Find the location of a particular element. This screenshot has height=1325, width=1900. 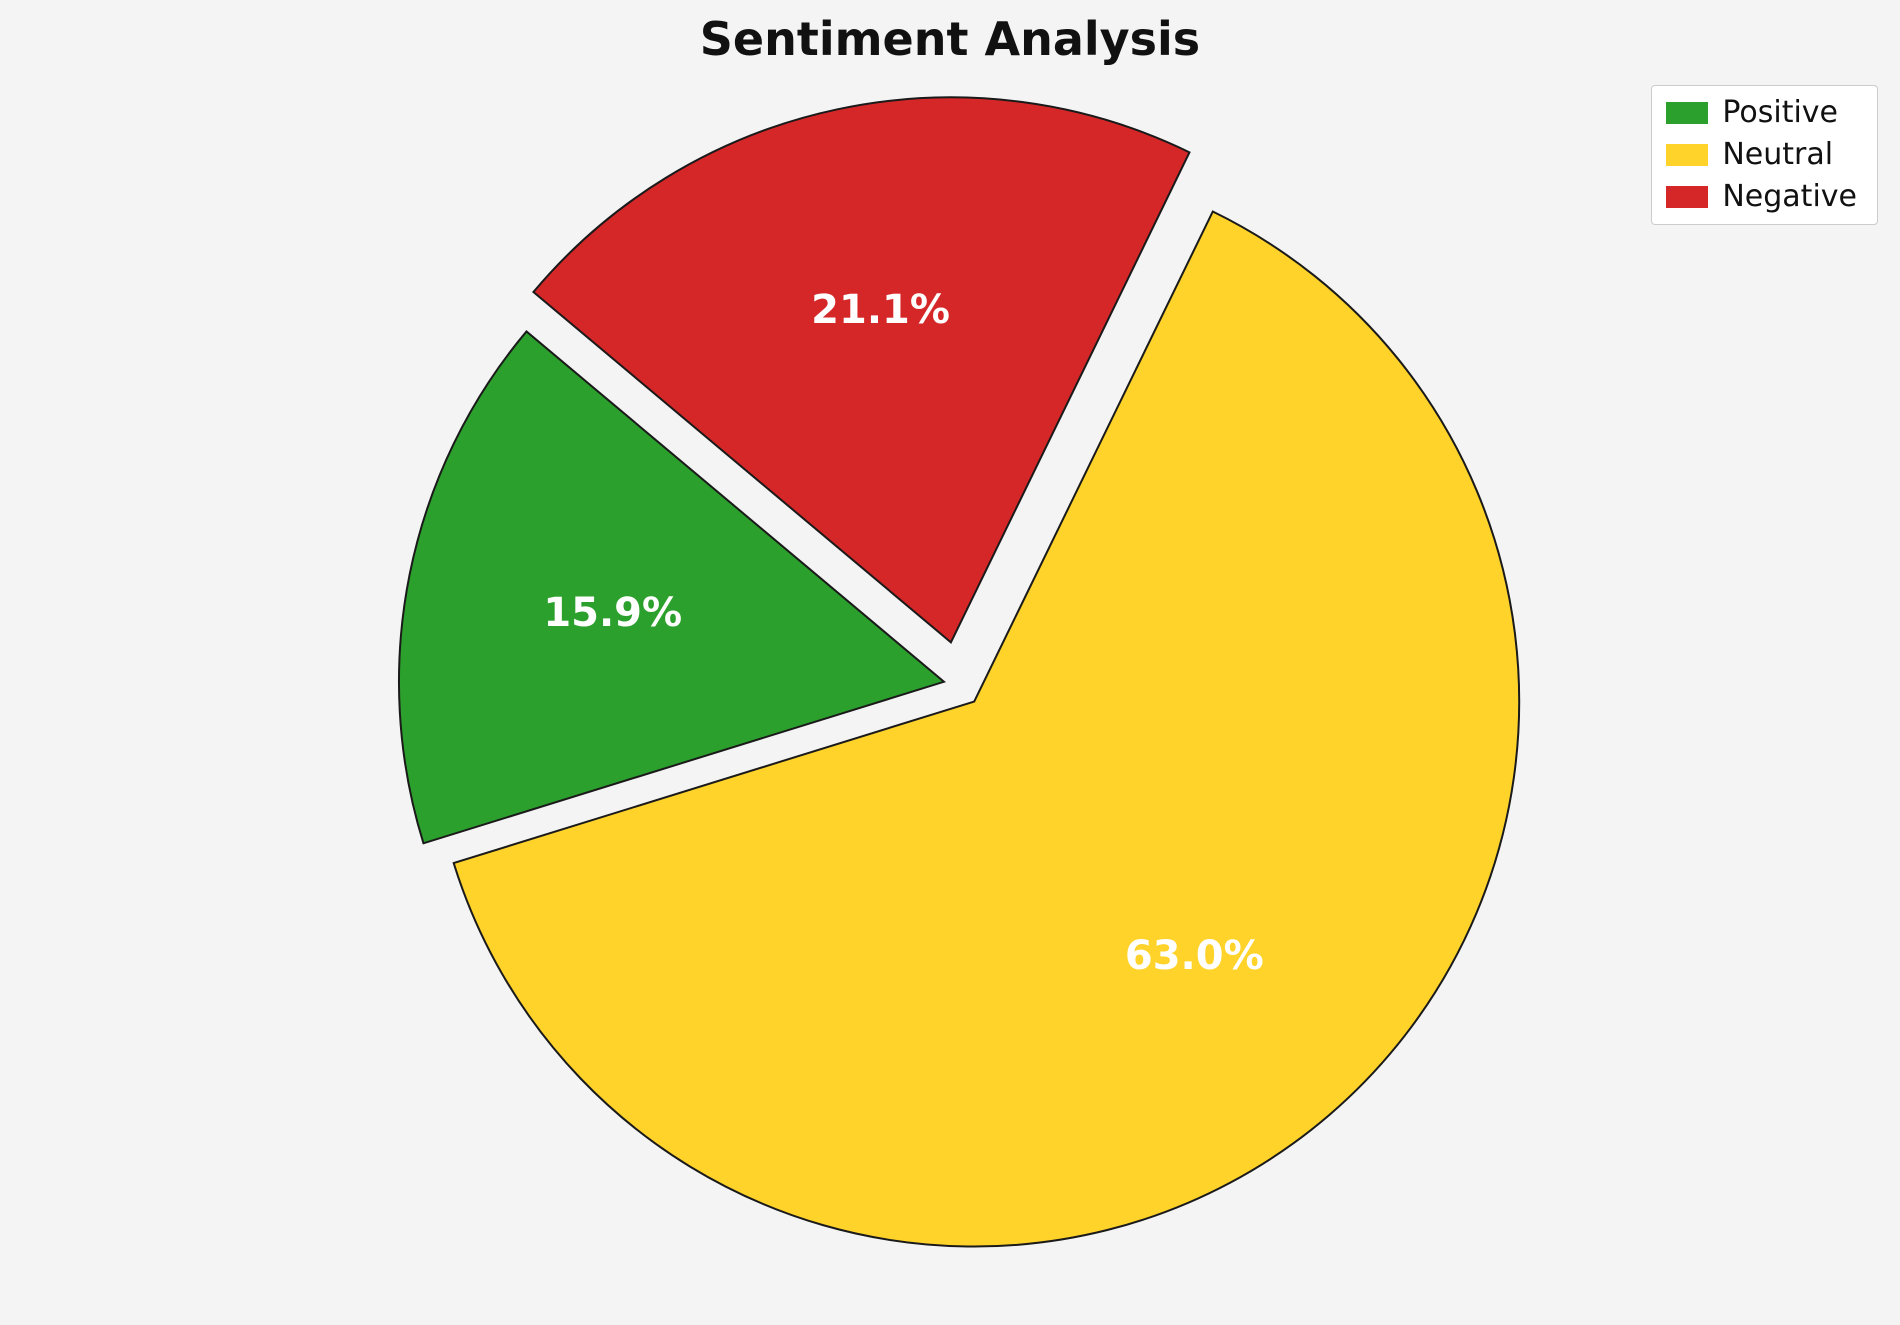

pie-slice-negative is located at coordinates (861, 370).